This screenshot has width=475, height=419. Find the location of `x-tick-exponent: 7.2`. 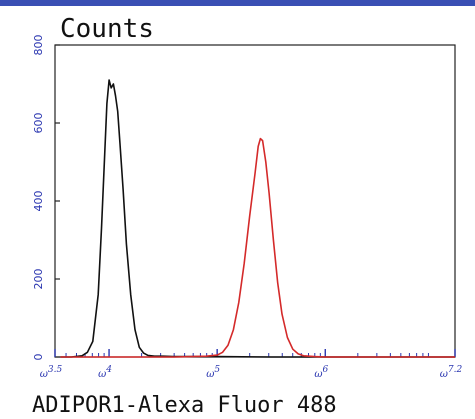

x-tick-exponent: 7.2 is located at coordinates (455, 370).